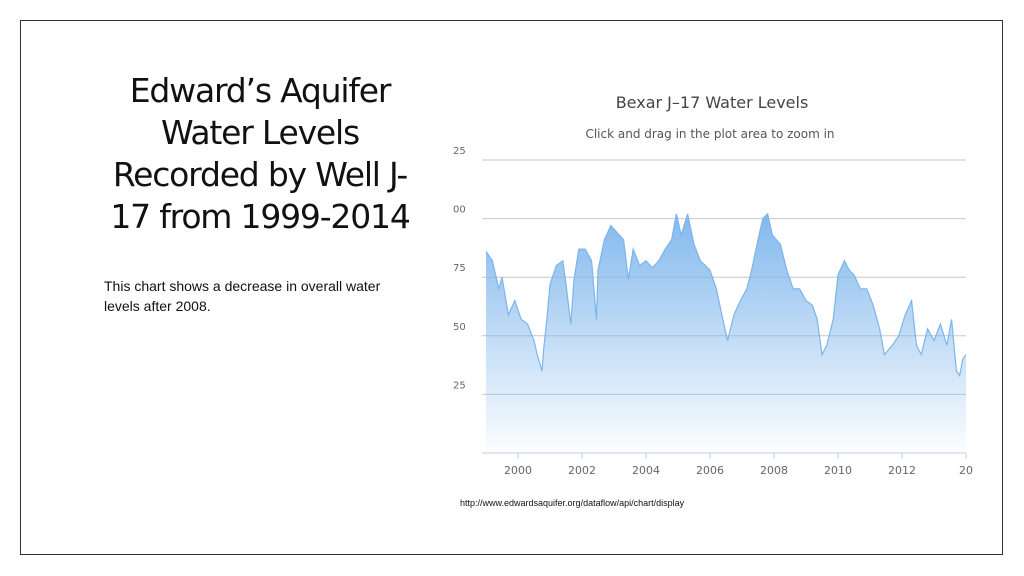  What do you see at coordinates (902, 470) in the screenshot?
I see `x-tick-label: 2012` at bounding box center [902, 470].